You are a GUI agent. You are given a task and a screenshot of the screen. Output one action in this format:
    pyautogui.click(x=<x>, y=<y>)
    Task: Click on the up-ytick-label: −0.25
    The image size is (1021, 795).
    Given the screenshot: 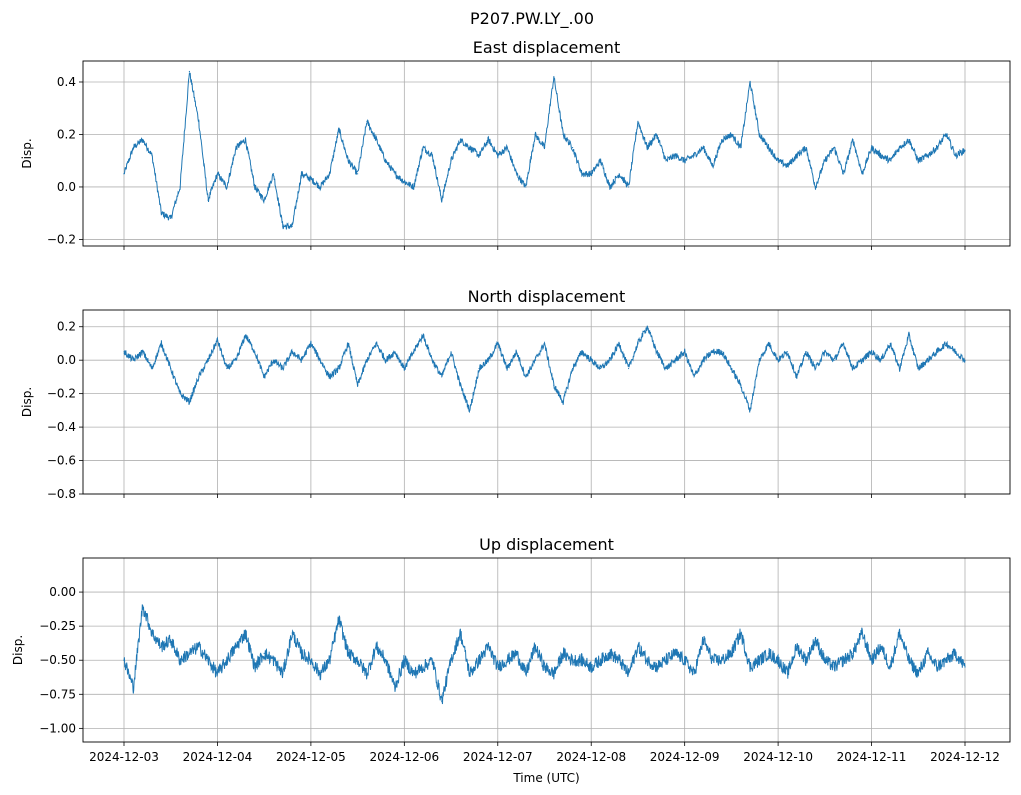 What is the action you would take?
    pyautogui.click(x=57, y=626)
    